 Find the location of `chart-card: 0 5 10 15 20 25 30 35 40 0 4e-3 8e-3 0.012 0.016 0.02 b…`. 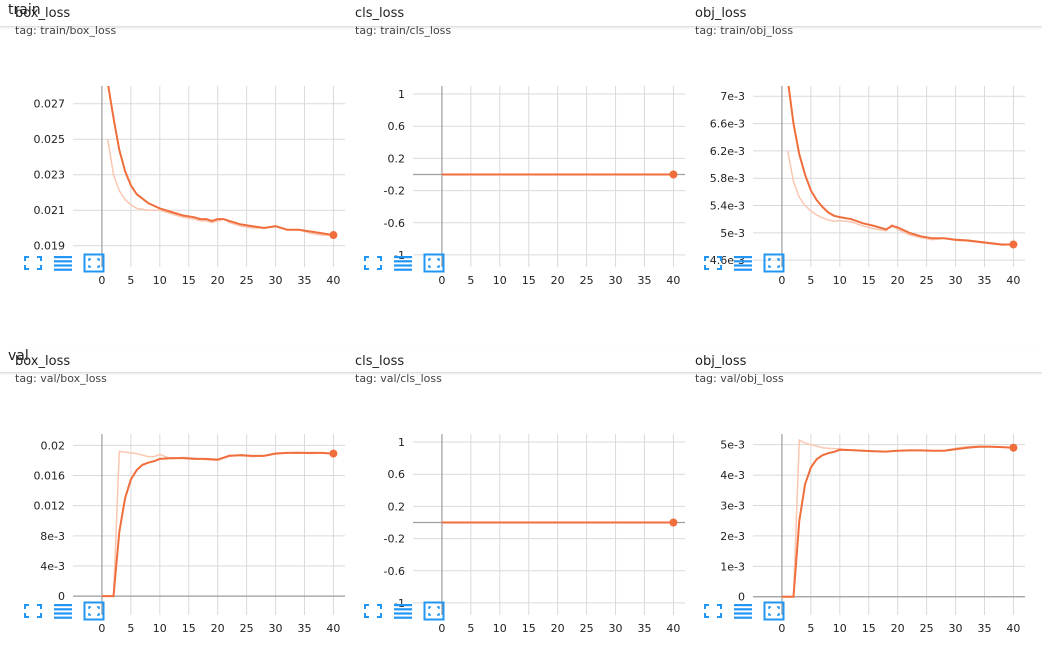

chart-card: 0 5 10 15 20 25 30 35 40 0 4e-3 8e-3 0.012 0.016 0.02 b… is located at coordinates (172, 493).